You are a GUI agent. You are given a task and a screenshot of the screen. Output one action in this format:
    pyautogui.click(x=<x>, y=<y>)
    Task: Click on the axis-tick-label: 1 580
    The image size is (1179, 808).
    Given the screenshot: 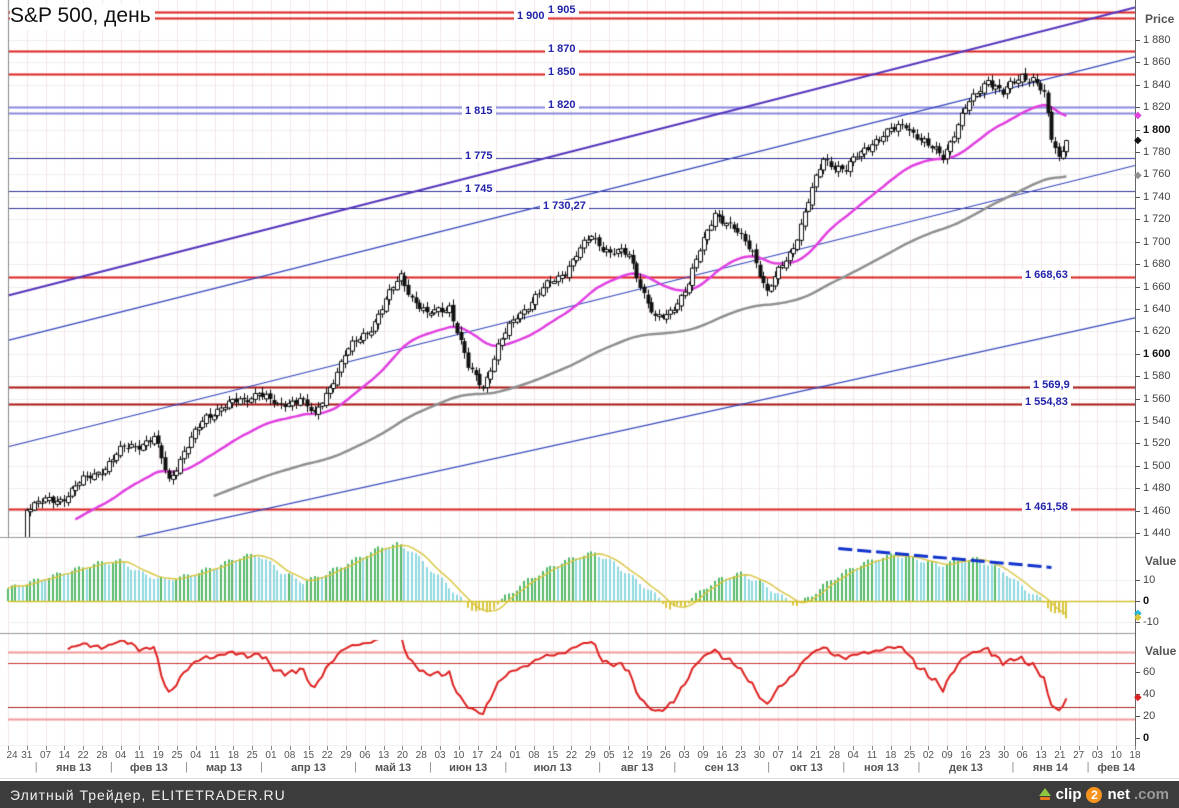 What is the action you would take?
    pyautogui.click(x=1157, y=376)
    